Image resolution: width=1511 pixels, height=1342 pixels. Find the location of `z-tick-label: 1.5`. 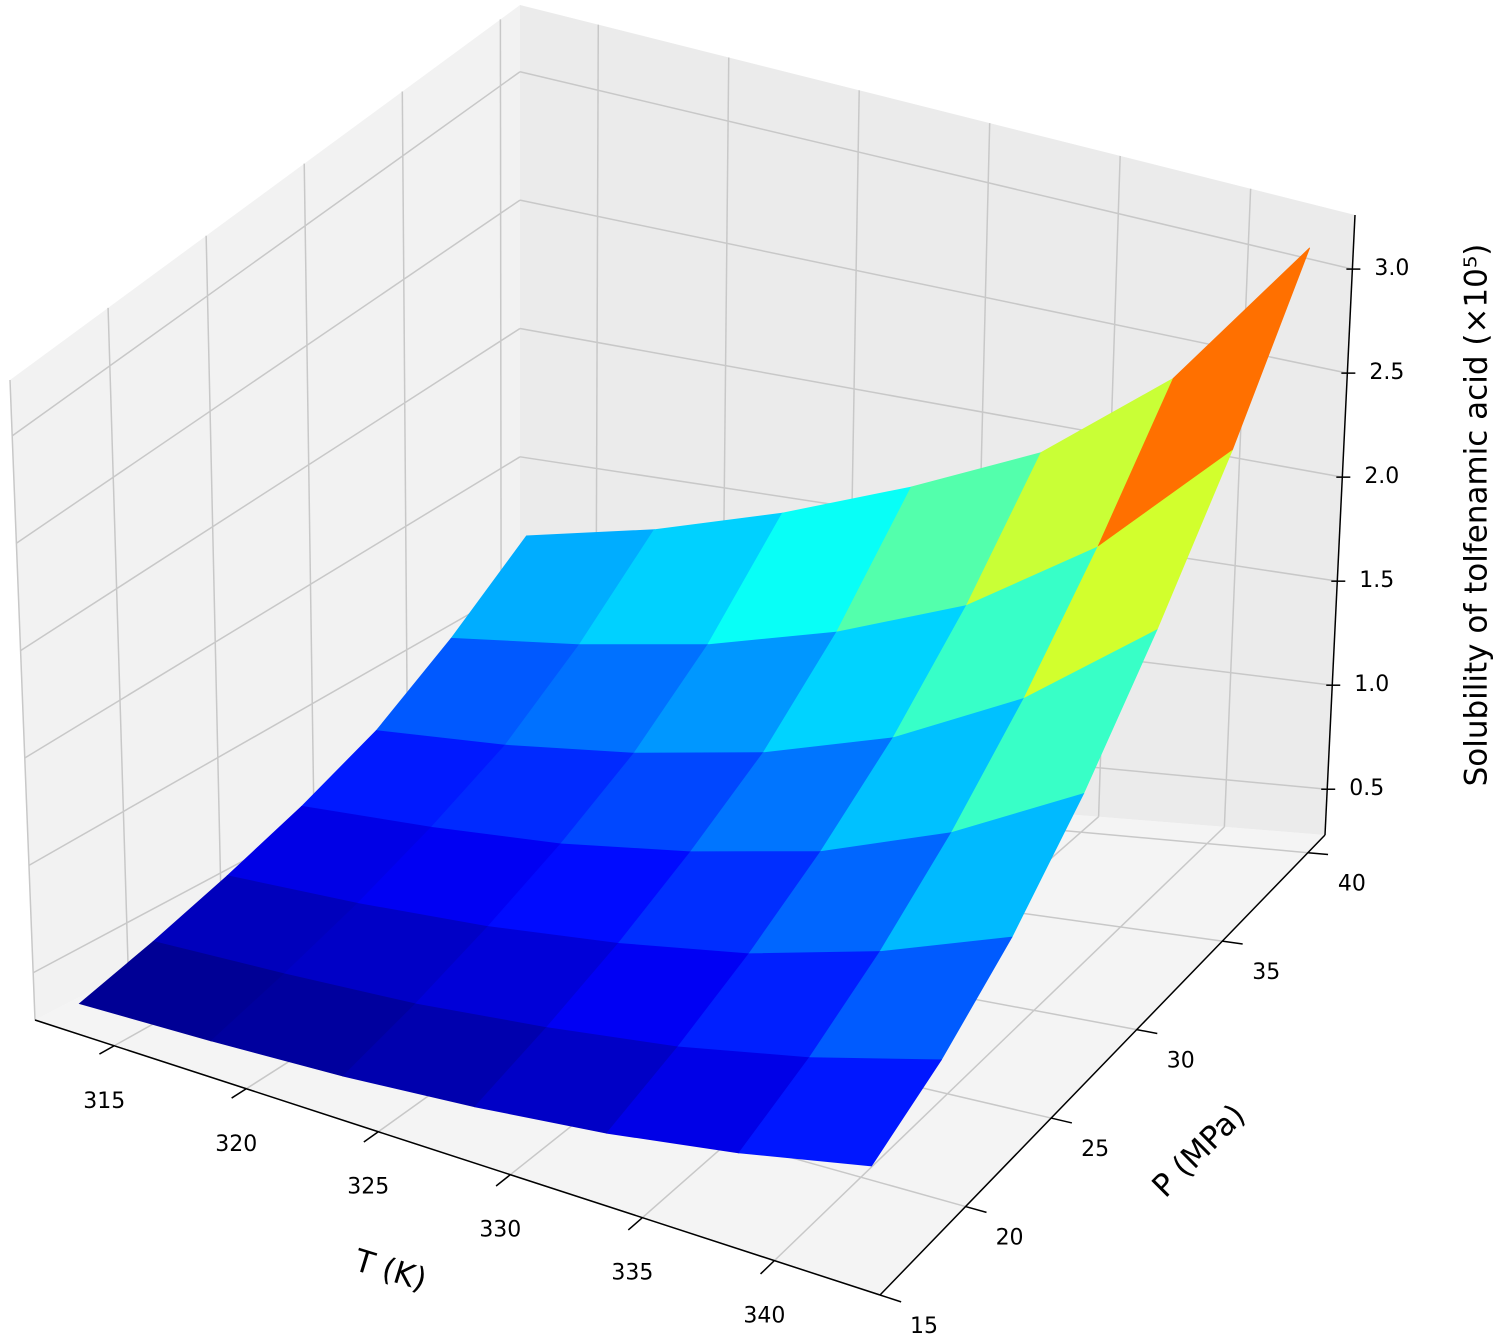

z-tick-label: 1.5 is located at coordinates (1376, 580).